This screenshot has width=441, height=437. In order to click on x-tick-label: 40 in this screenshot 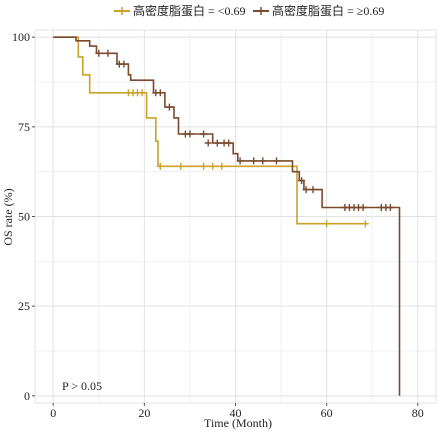, I will do `click(236, 413)`.